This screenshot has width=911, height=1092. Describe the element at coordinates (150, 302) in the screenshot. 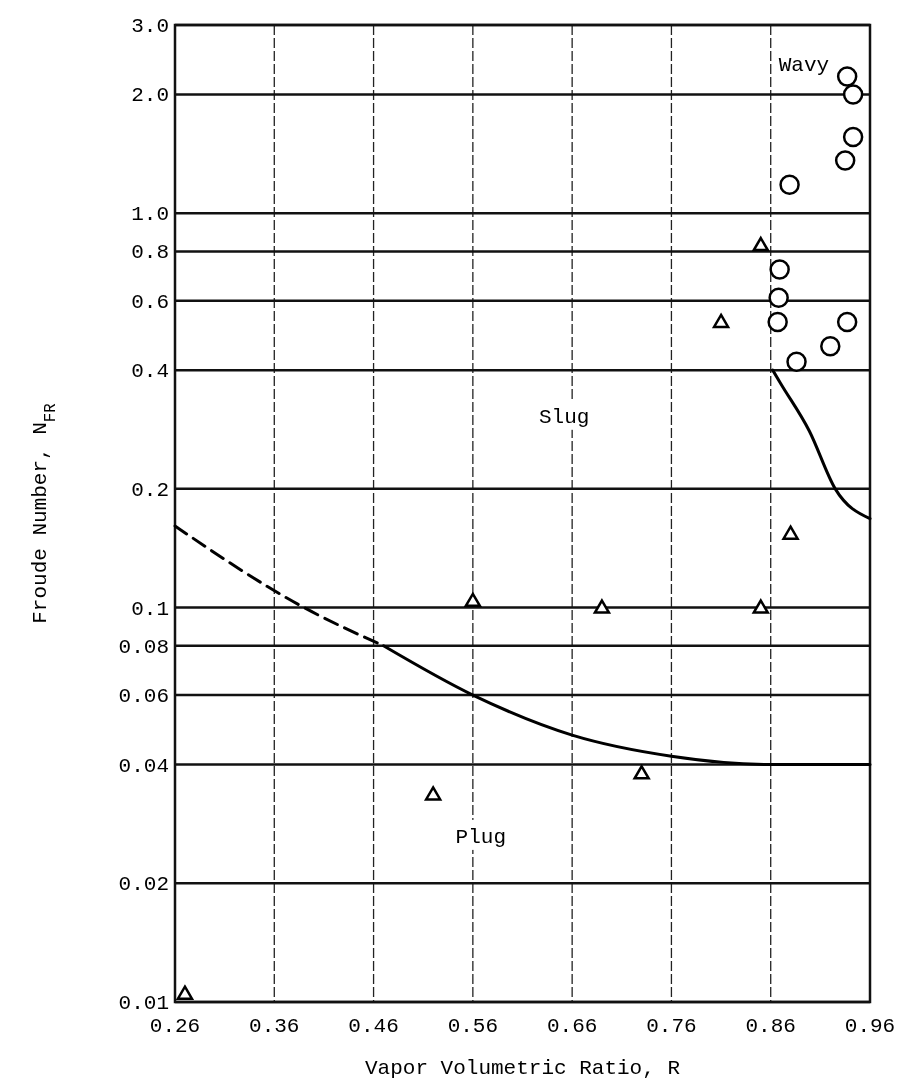

I see `y-tick-label: 0.6` at that location.